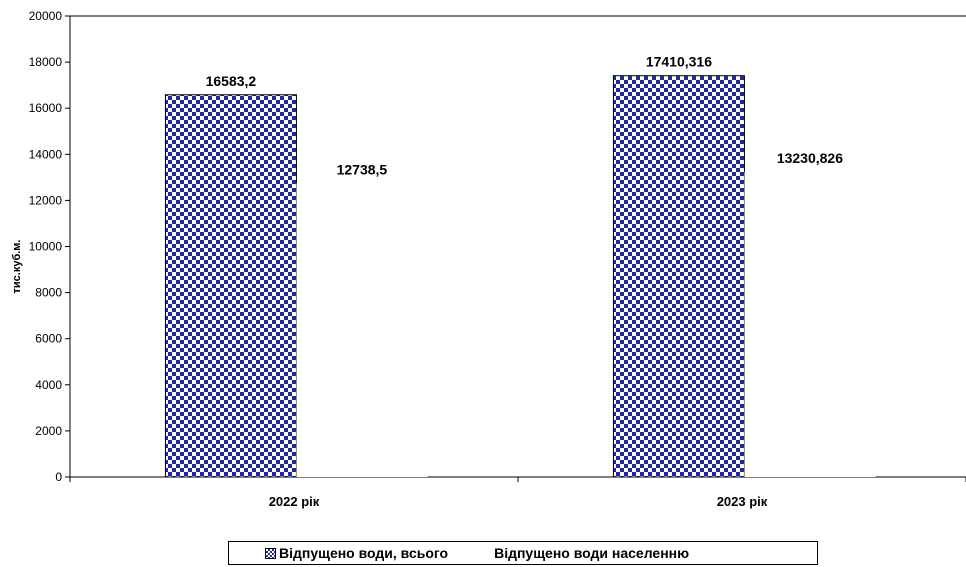 The width and height of the screenshot is (966, 567). What do you see at coordinates (679, 62) in the screenshot?
I see `data-label-total: 17410,316` at bounding box center [679, 62].